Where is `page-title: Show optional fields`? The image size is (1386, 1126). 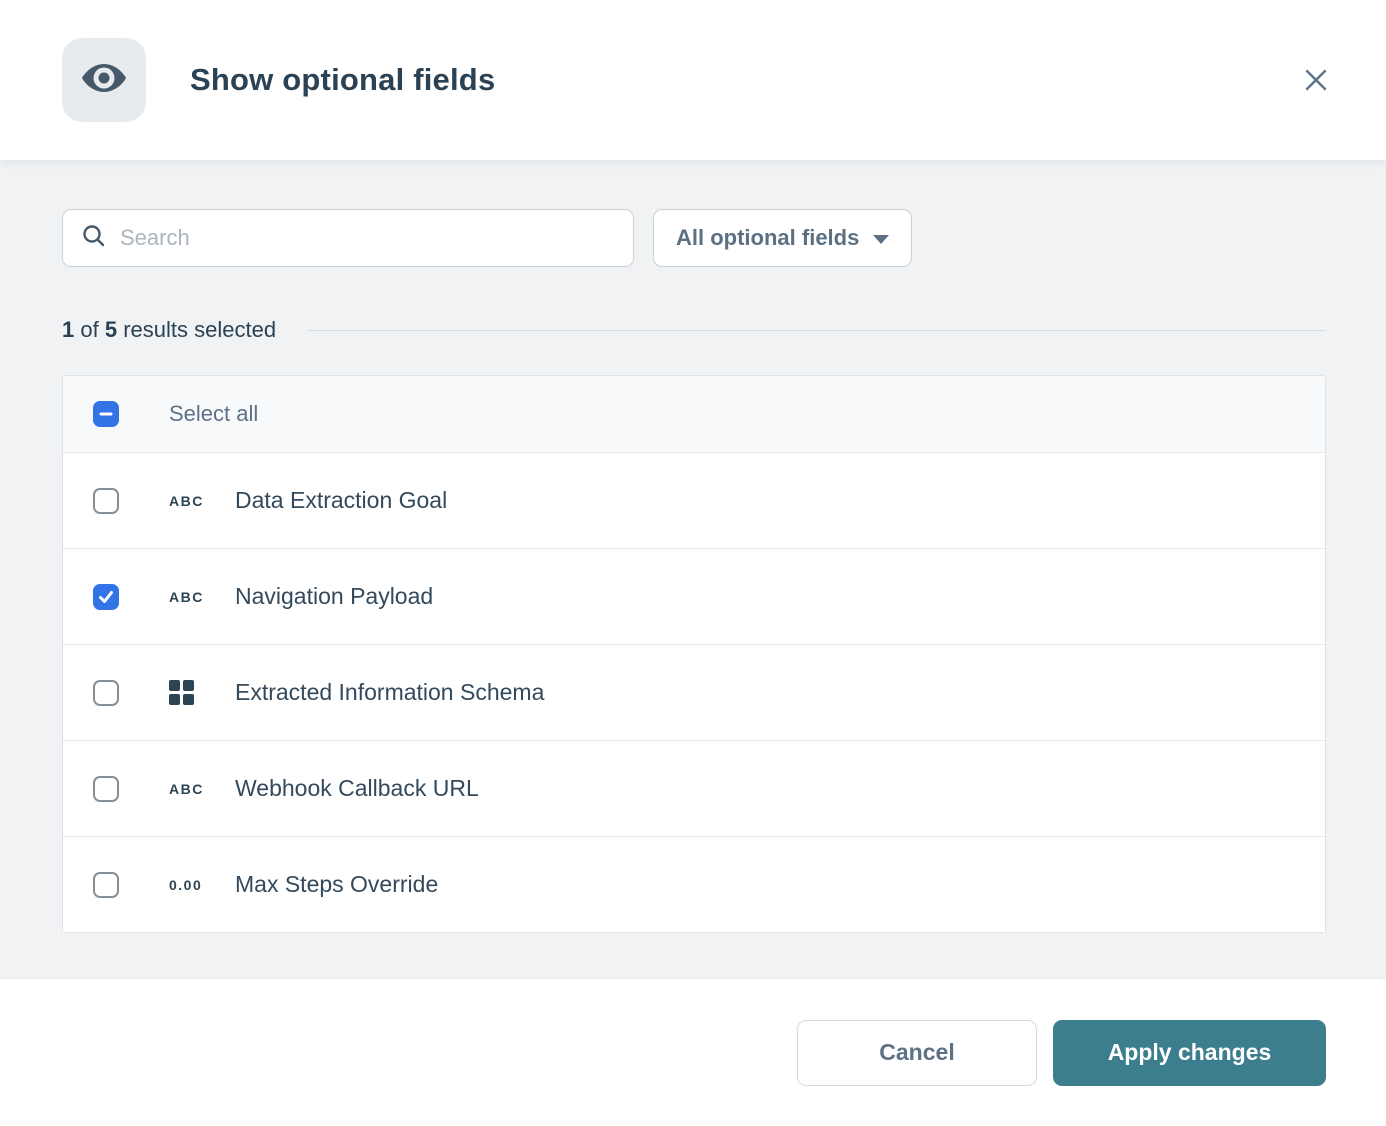
page-title: Show optional fields is located at coordinates (343, 79).